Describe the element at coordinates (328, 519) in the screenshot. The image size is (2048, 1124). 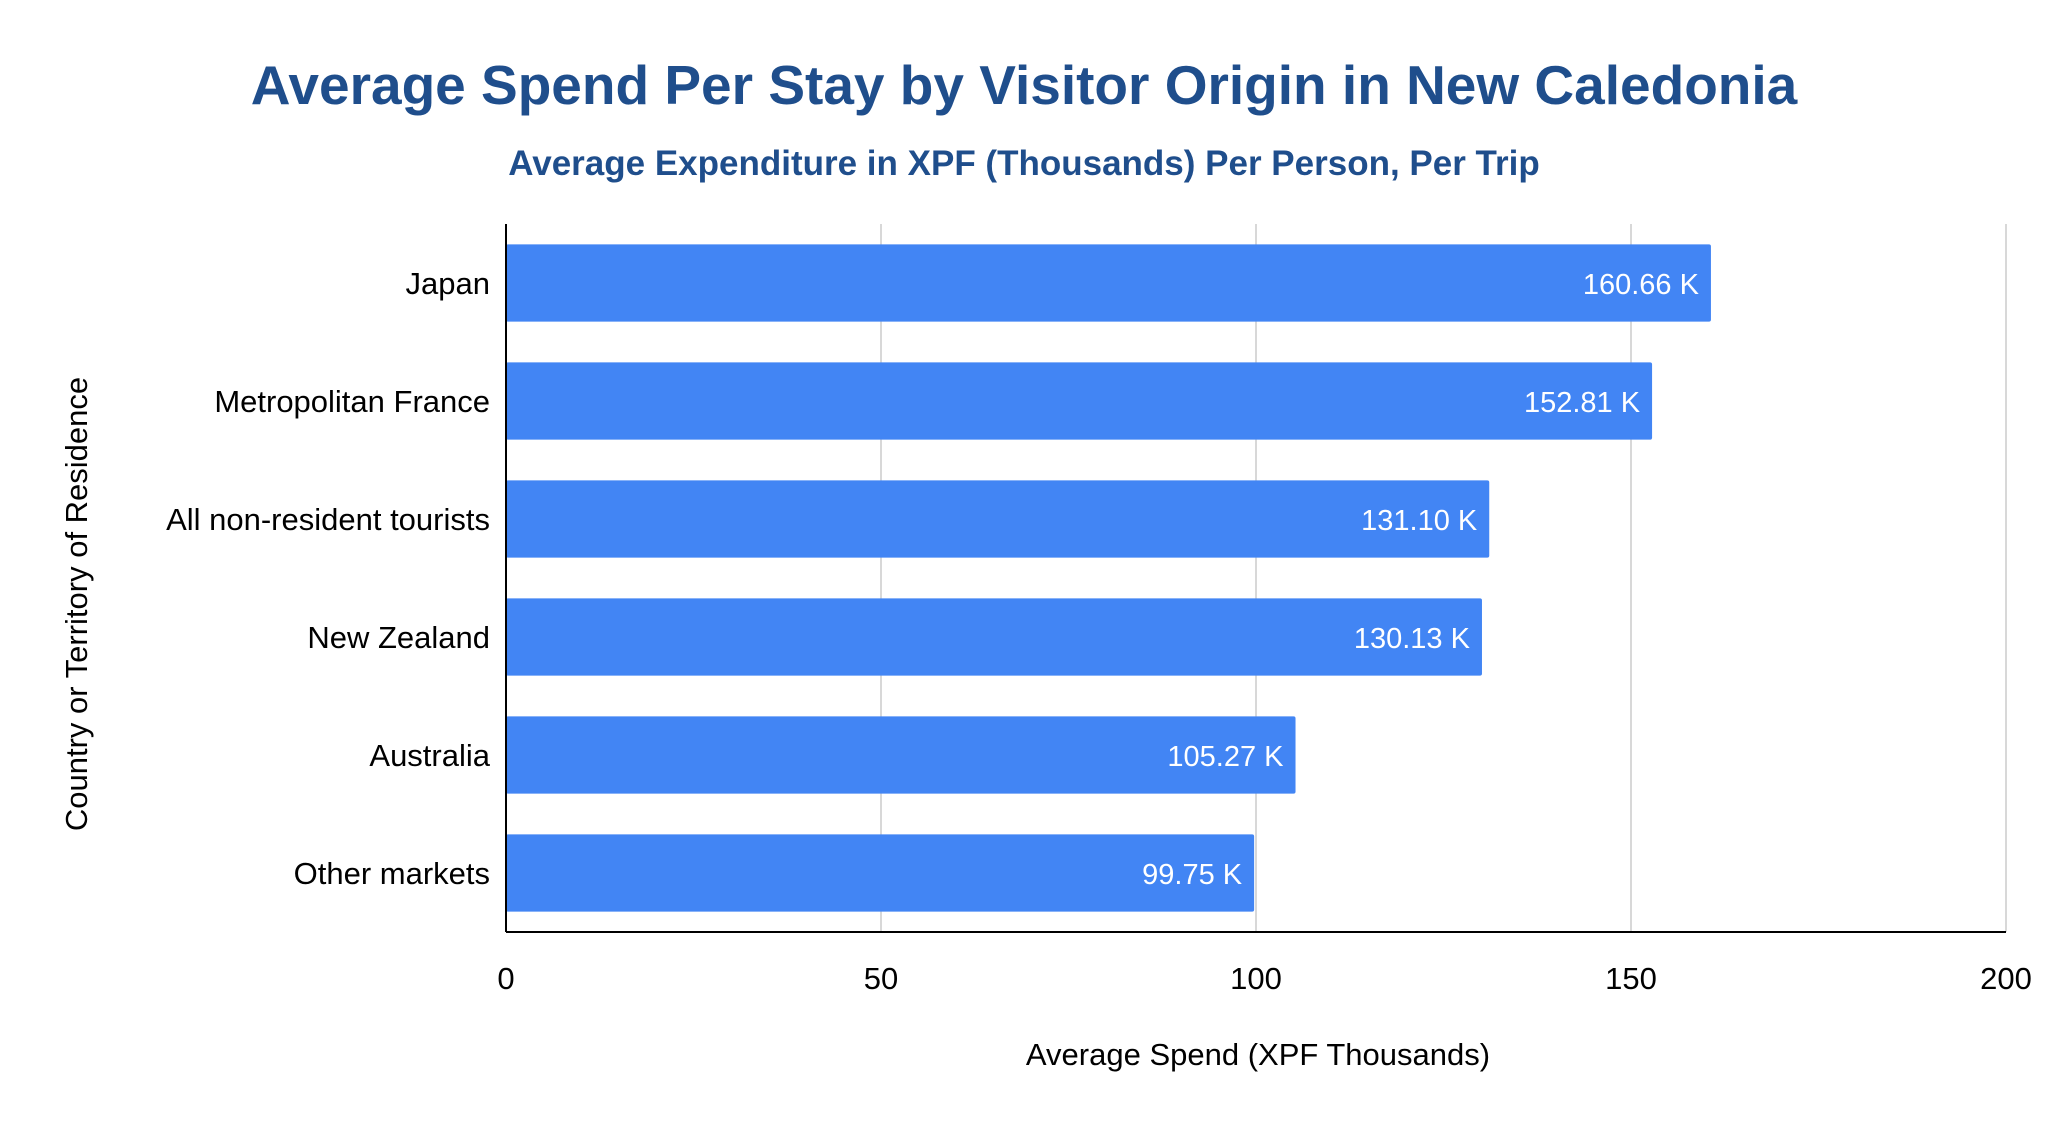
I see `category-label-2: All non-resident tourists` at that location.